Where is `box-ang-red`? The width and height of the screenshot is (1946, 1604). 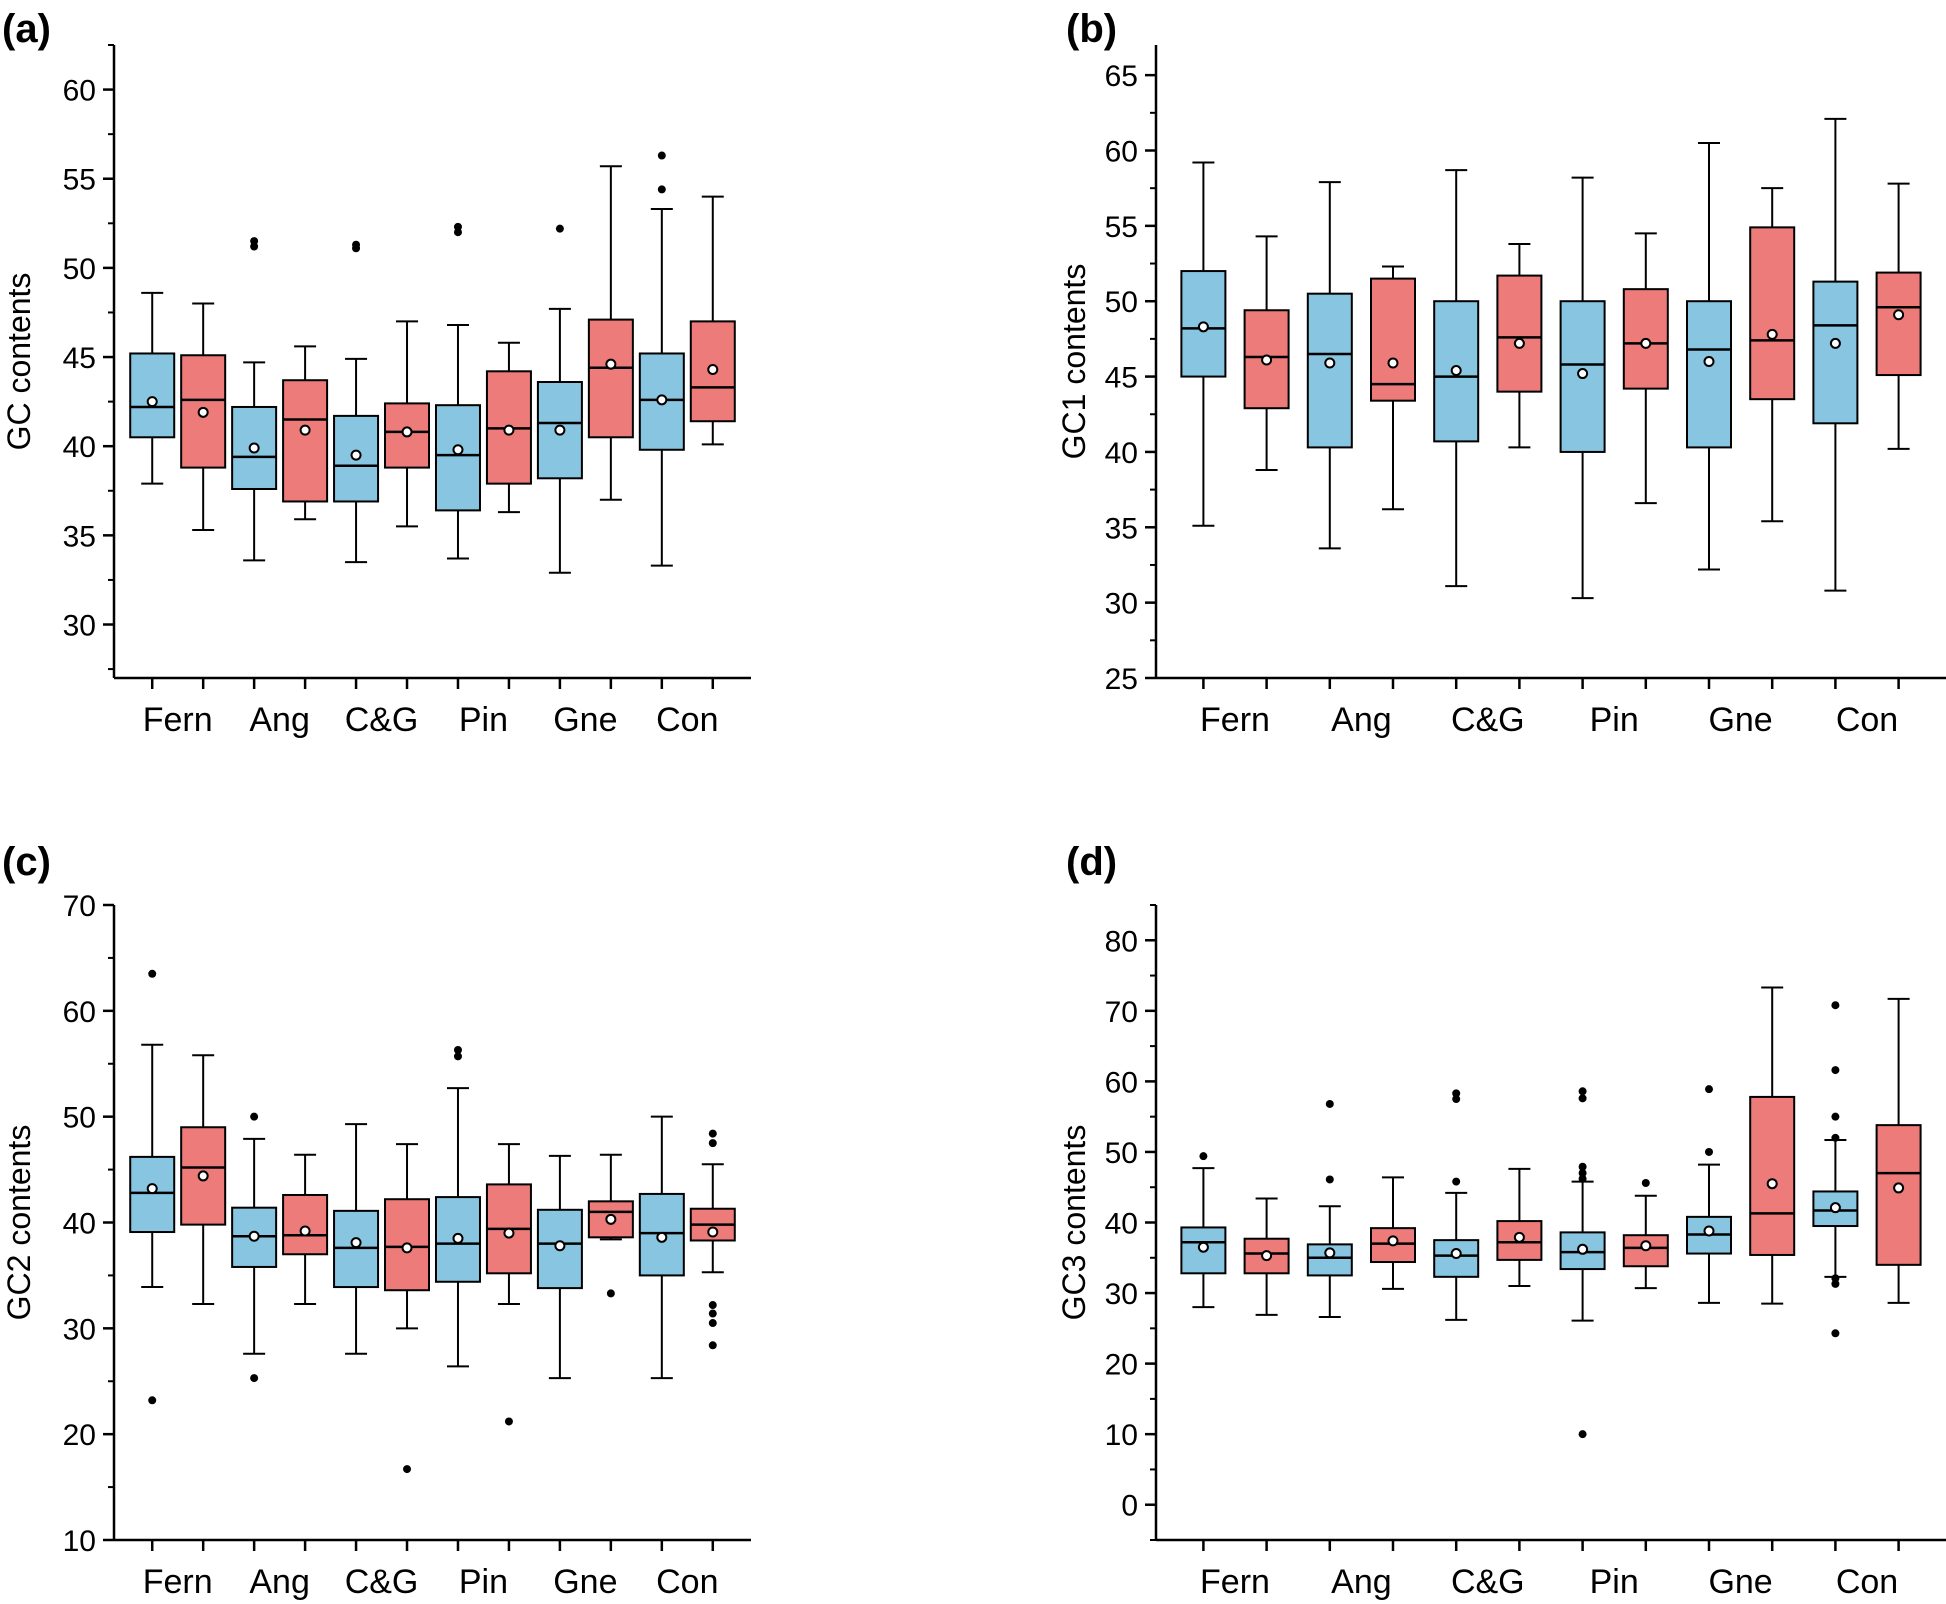
box-ang-red is located at coordinates (305, 1229).